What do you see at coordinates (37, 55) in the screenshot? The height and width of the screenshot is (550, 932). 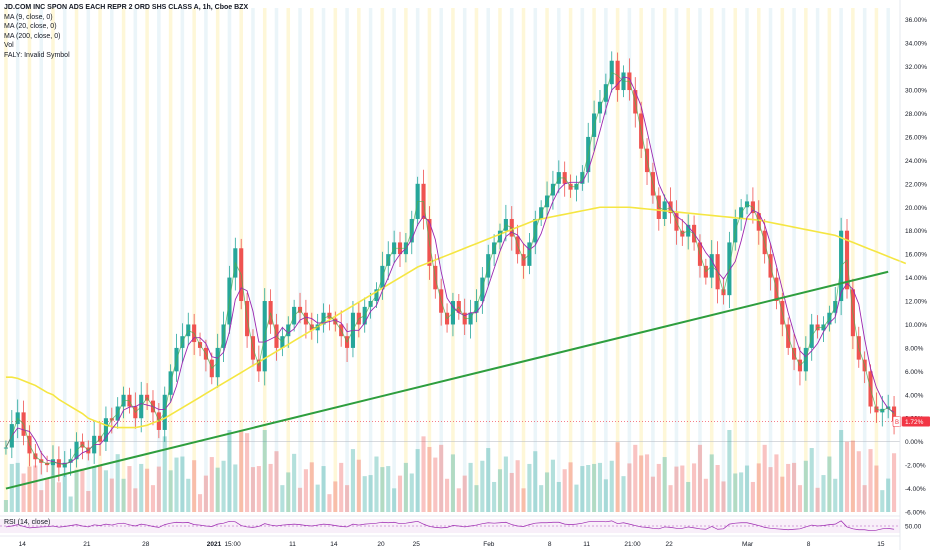 I see `legend-faly-invalid: FALY: Invalid Symbol` at bounding box center [37, 55].